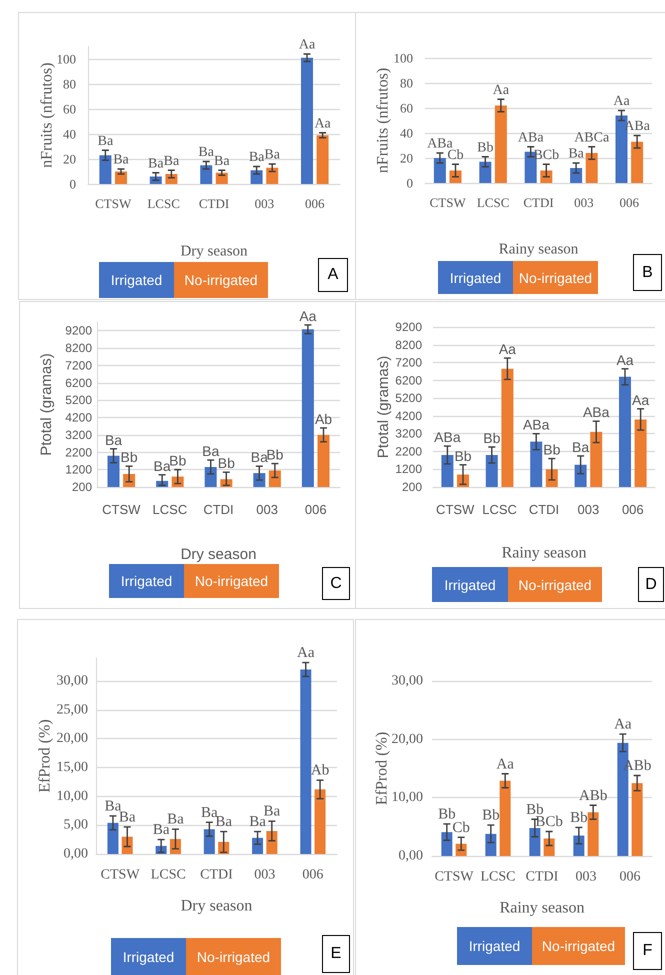 The image size is (665, 975). Describe the element at coordinates (72, 768) in the screenshot. I see `y-tick-label: 15,00` at that location.